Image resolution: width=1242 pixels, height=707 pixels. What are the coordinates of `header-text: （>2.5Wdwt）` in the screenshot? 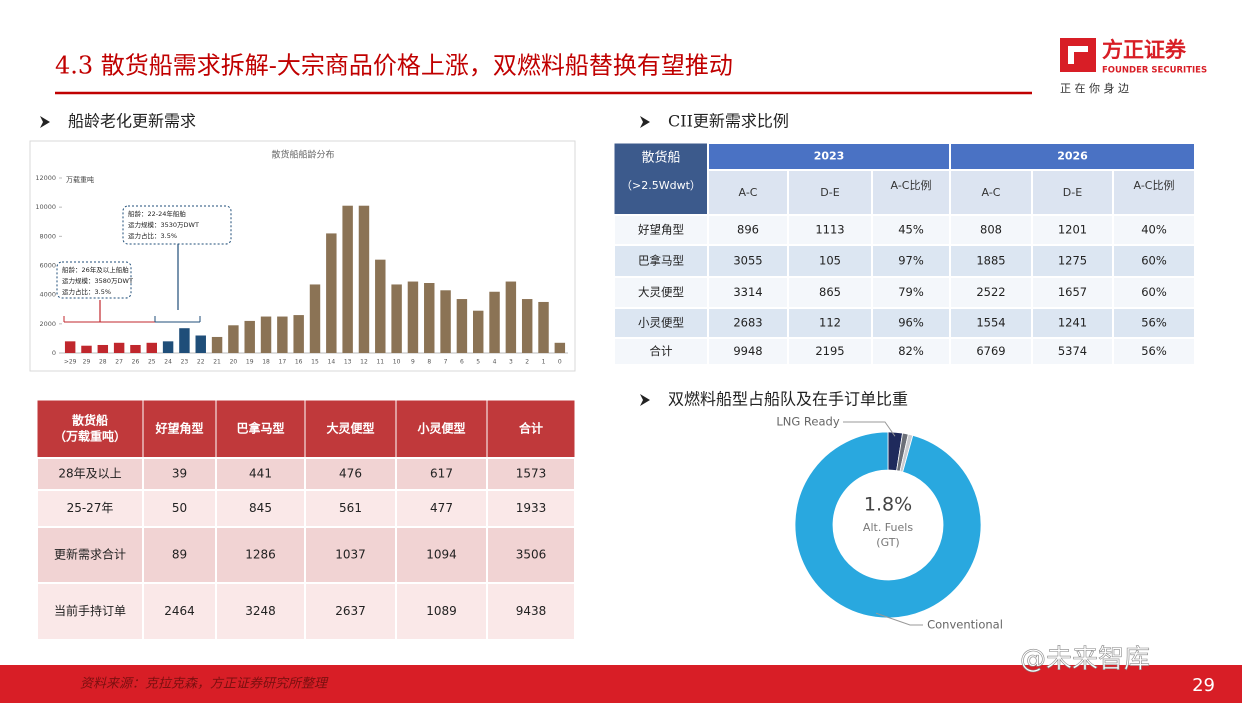 It's located at (661, 185).